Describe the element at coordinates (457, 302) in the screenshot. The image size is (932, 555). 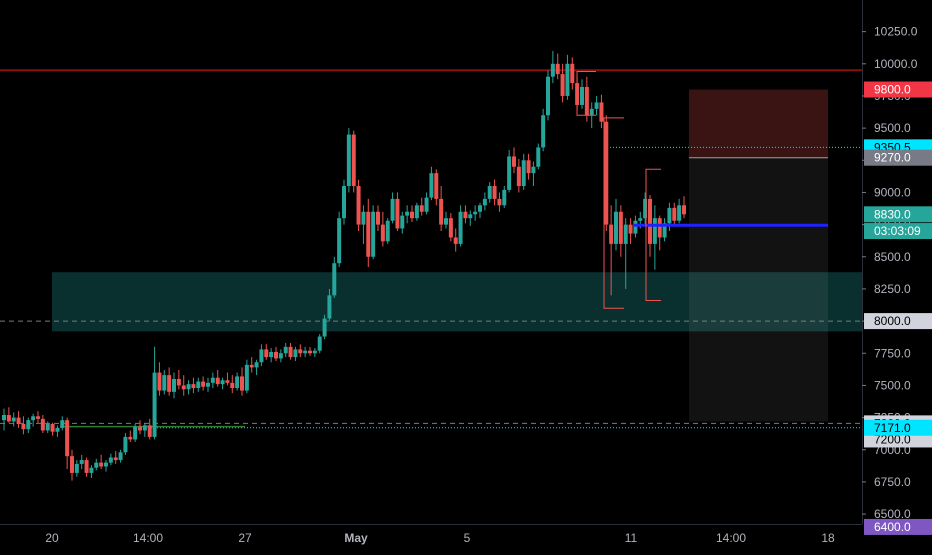
I see `support-zone` at that location.